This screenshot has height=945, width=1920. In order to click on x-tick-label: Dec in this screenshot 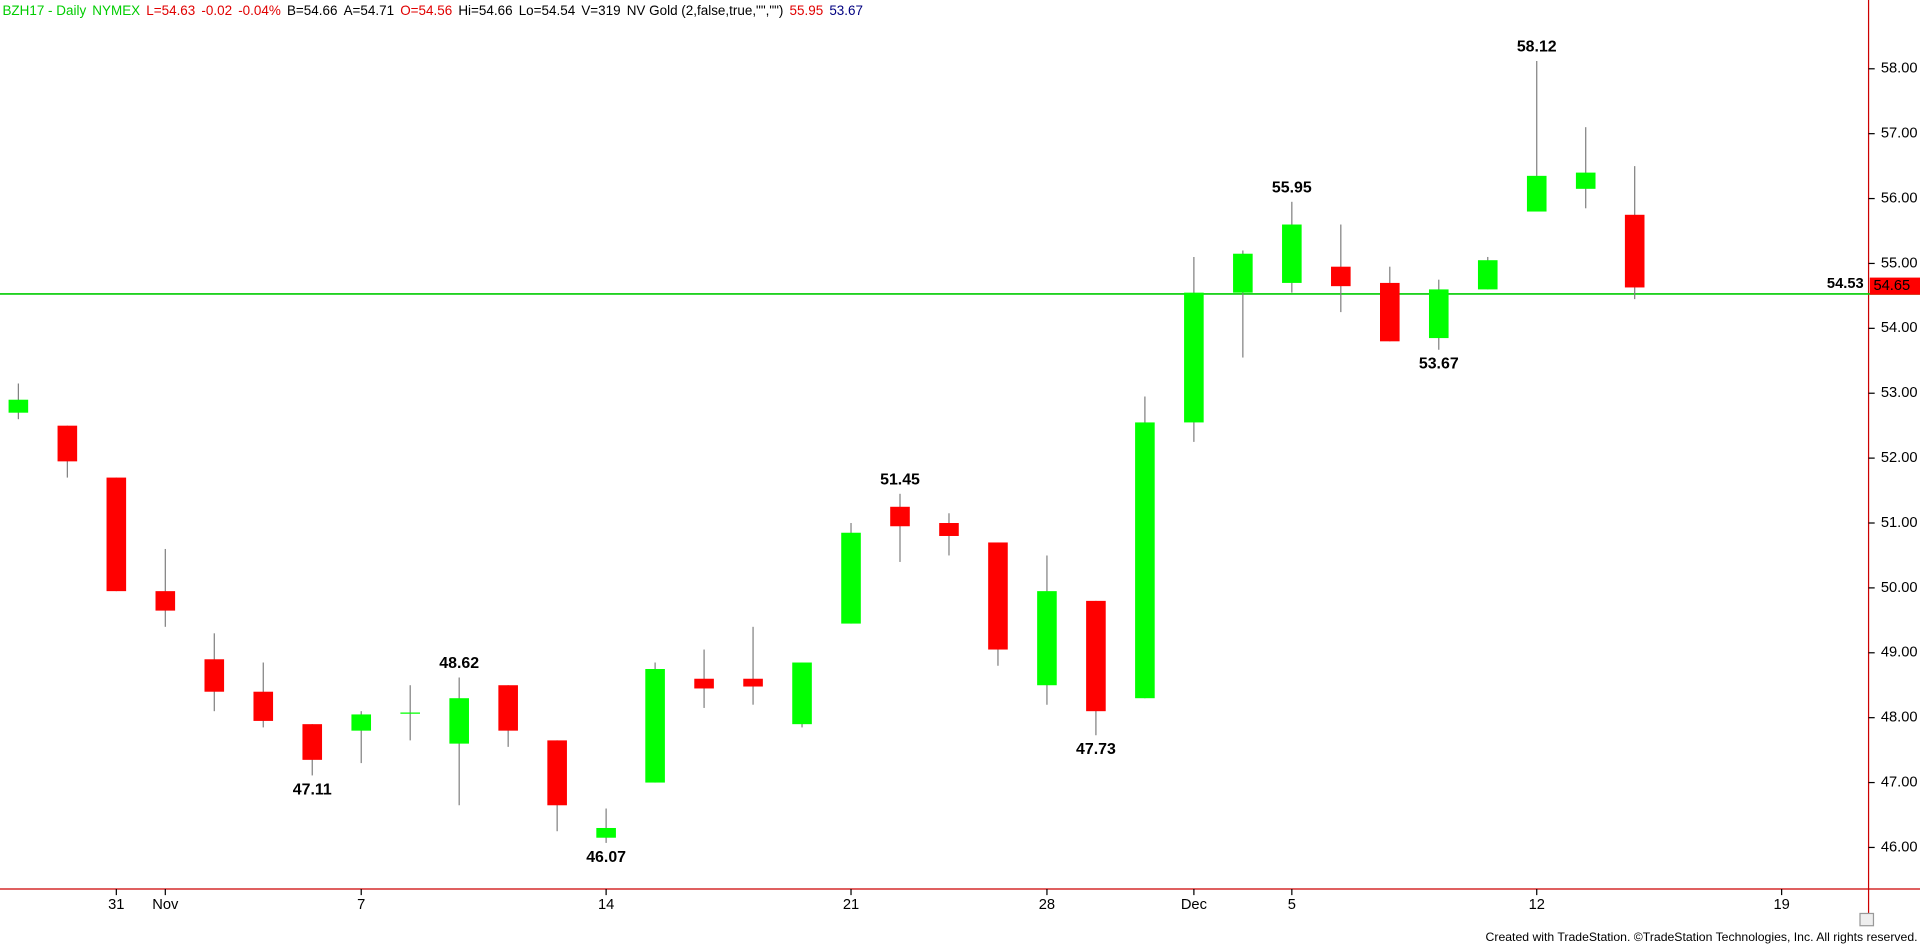, I will do `click(1194, 905)`.